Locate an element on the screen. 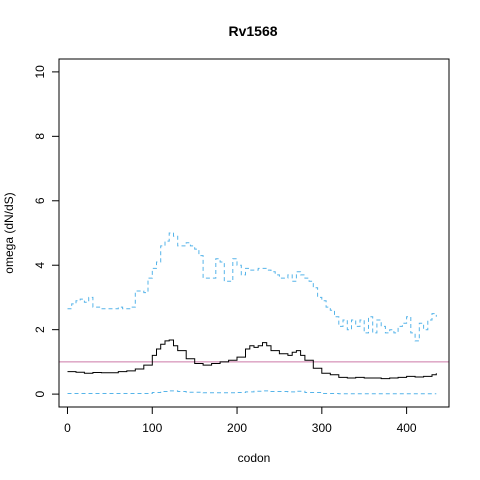  y-tick-label: 10 is located at coordinates (40, 72).